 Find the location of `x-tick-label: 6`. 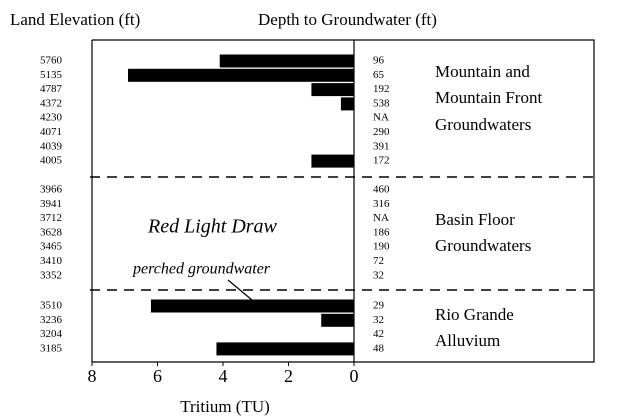

x-tick-label: 6 is located at coordinates (157, 376).